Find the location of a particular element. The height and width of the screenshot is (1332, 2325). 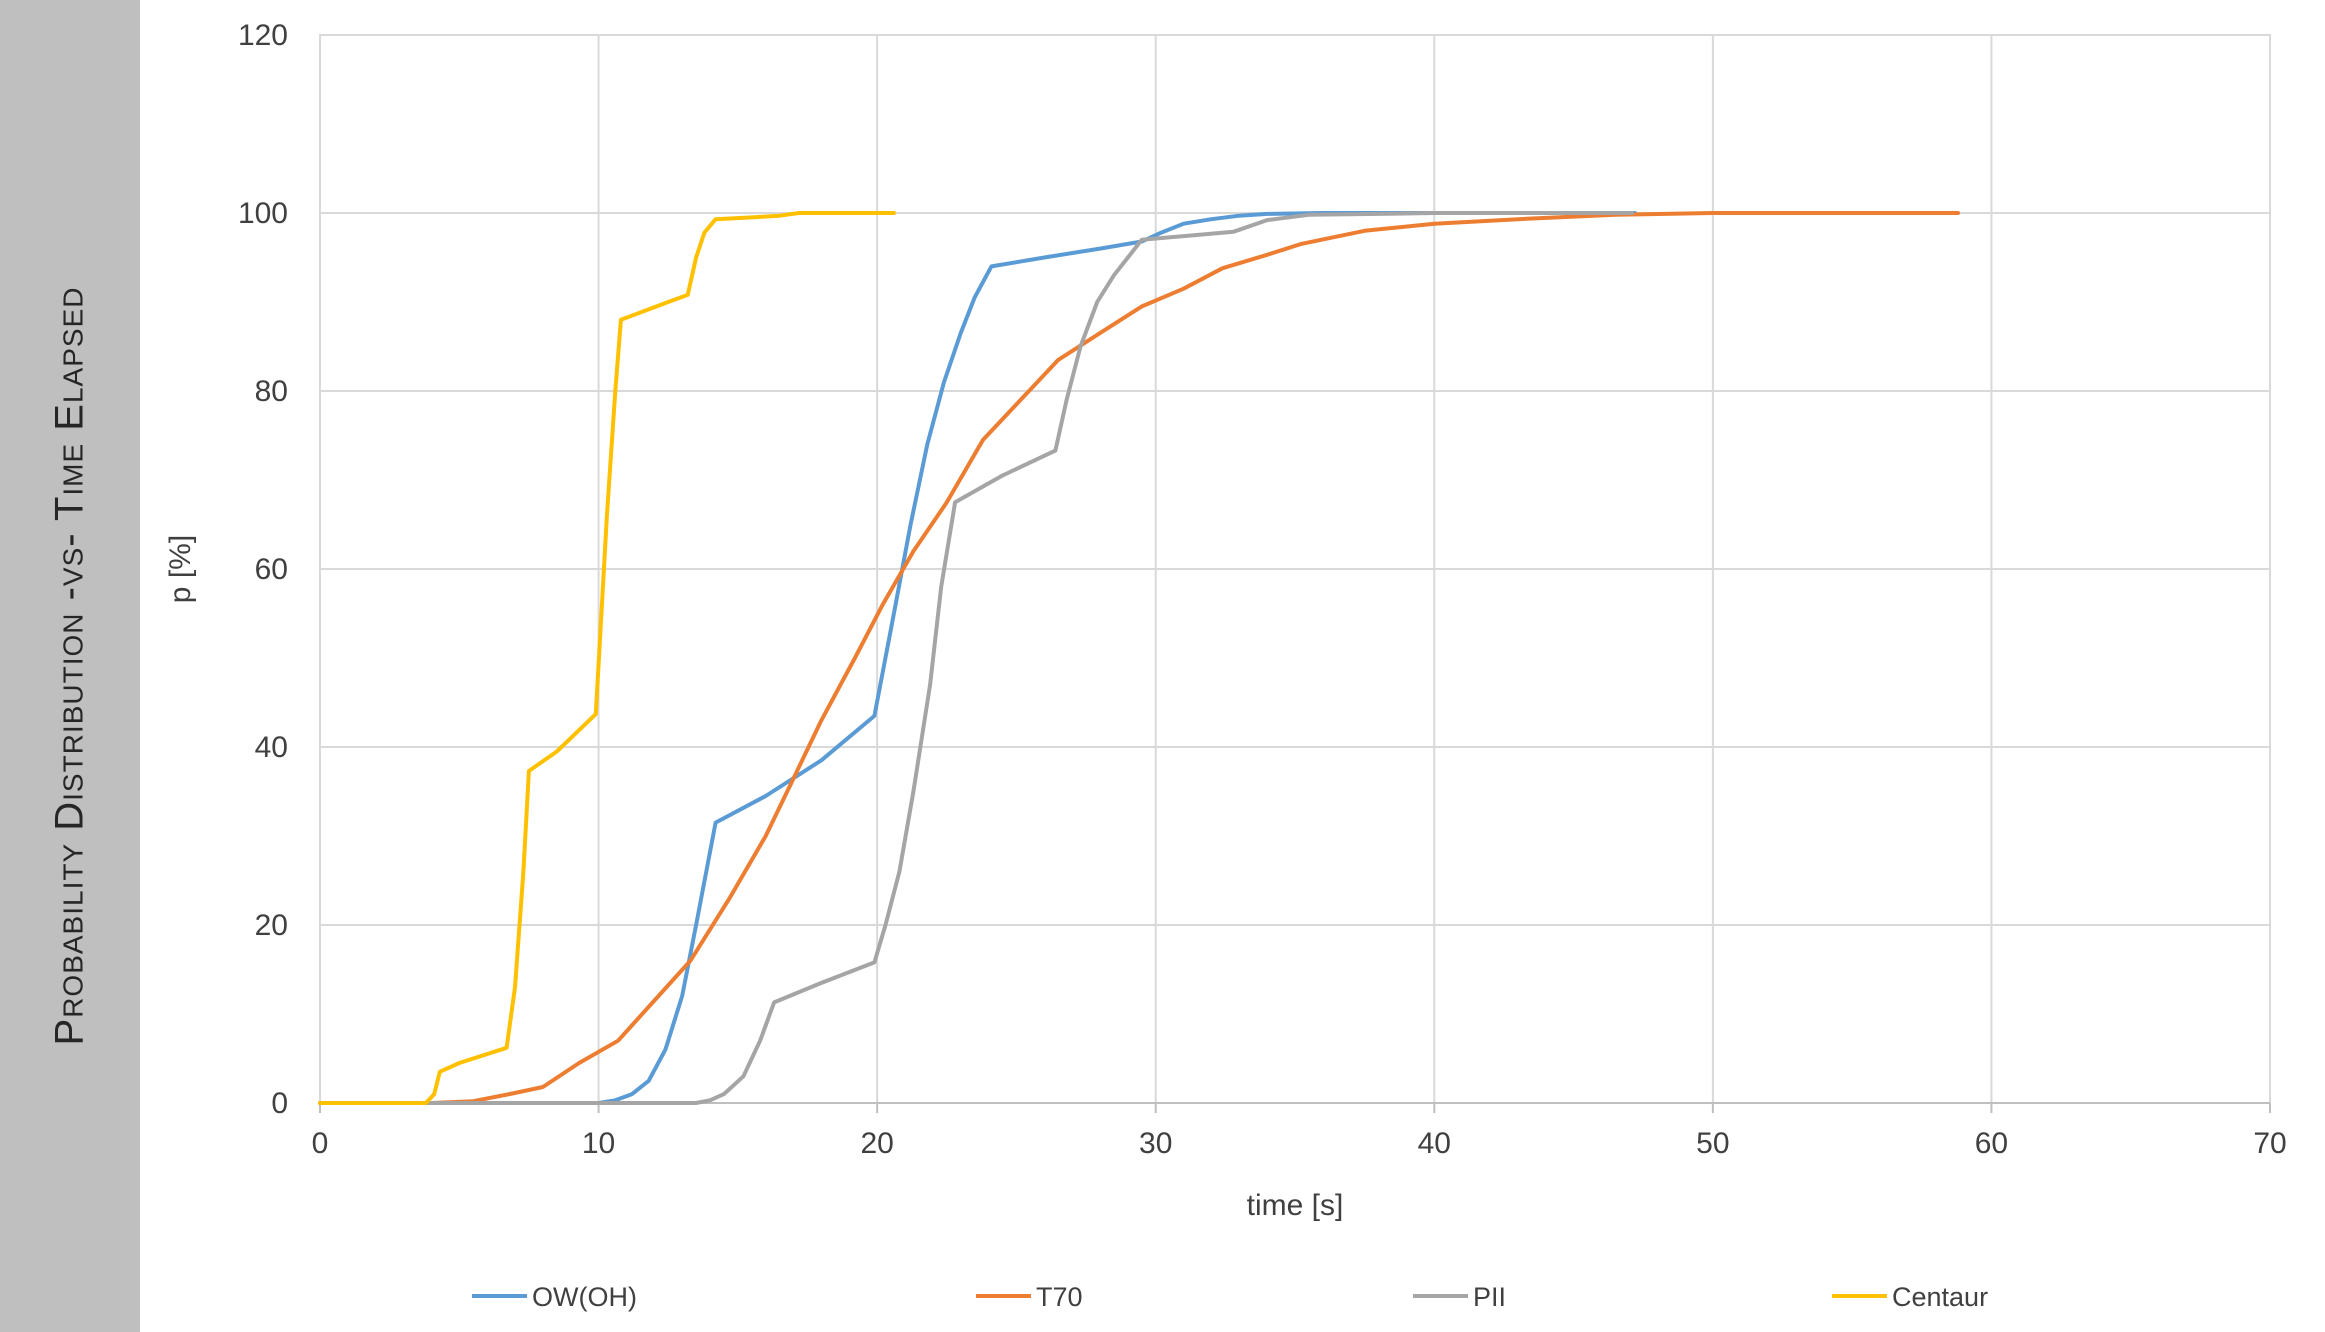

legend-label: T70 is located at coordinates (1059, 1297).